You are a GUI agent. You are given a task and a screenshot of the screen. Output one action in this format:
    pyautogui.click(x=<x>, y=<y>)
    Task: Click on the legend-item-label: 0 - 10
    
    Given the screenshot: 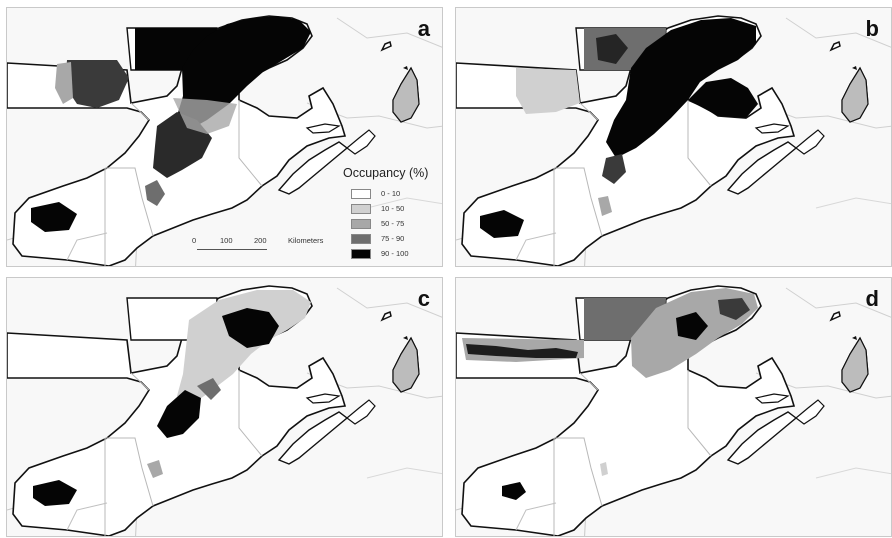 What is the action you would take?
    pyautogui.click(x=391, y=193)
    